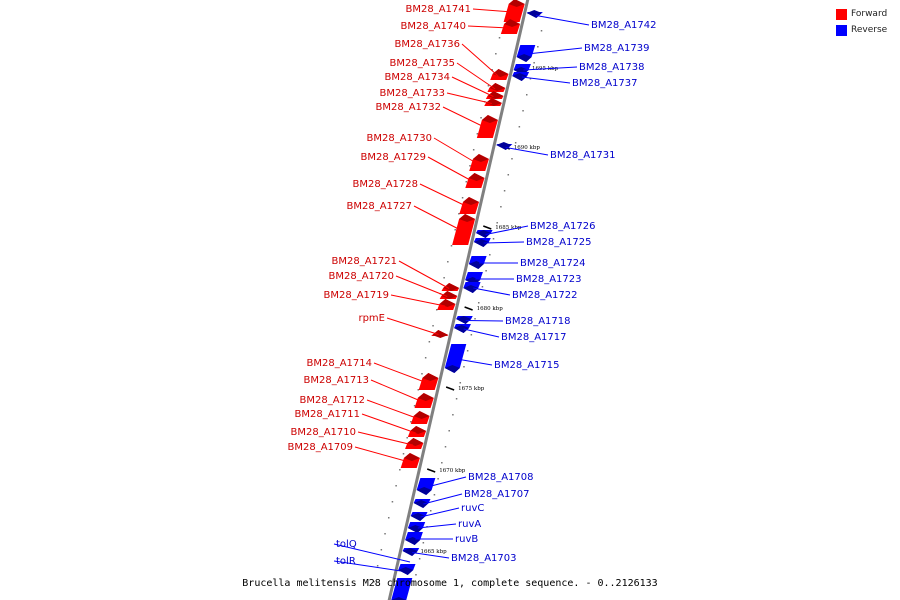  I want to click on gene-label: BM28_A1733, so click(412, 93).